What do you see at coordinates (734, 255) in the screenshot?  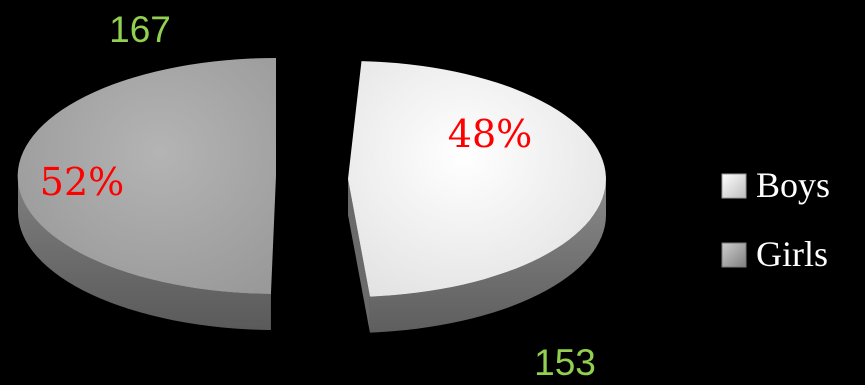 I see `legend-swatch-girls` at bounding box center [734, 255].